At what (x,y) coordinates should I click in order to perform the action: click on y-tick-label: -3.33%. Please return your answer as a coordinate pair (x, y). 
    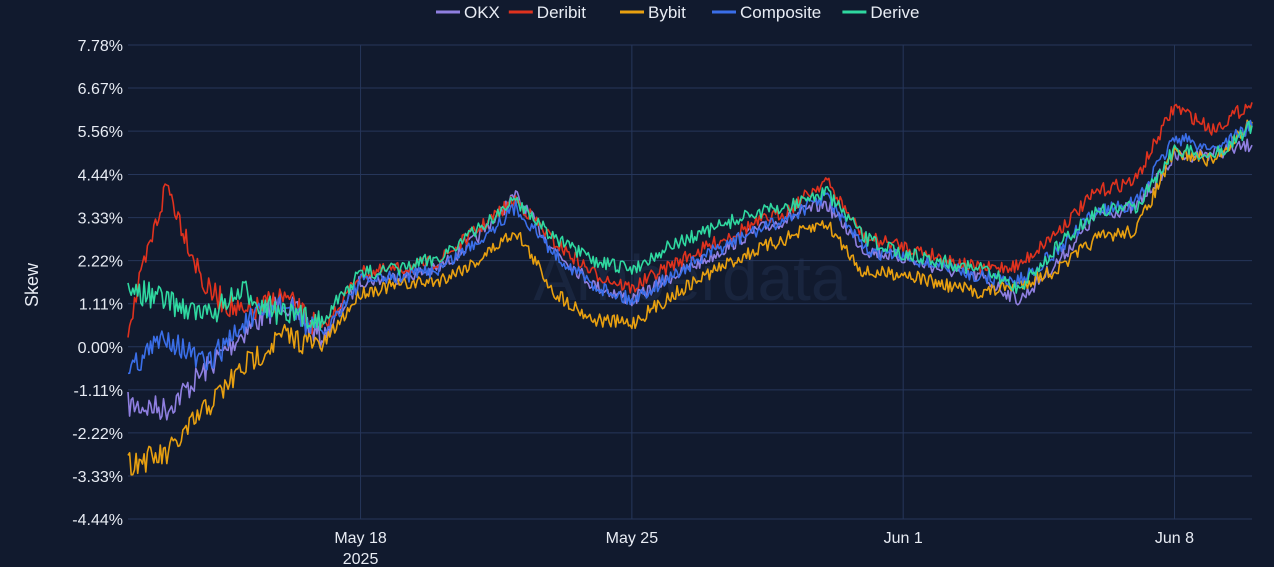
    Looking at the image, I should click on (97, 477).